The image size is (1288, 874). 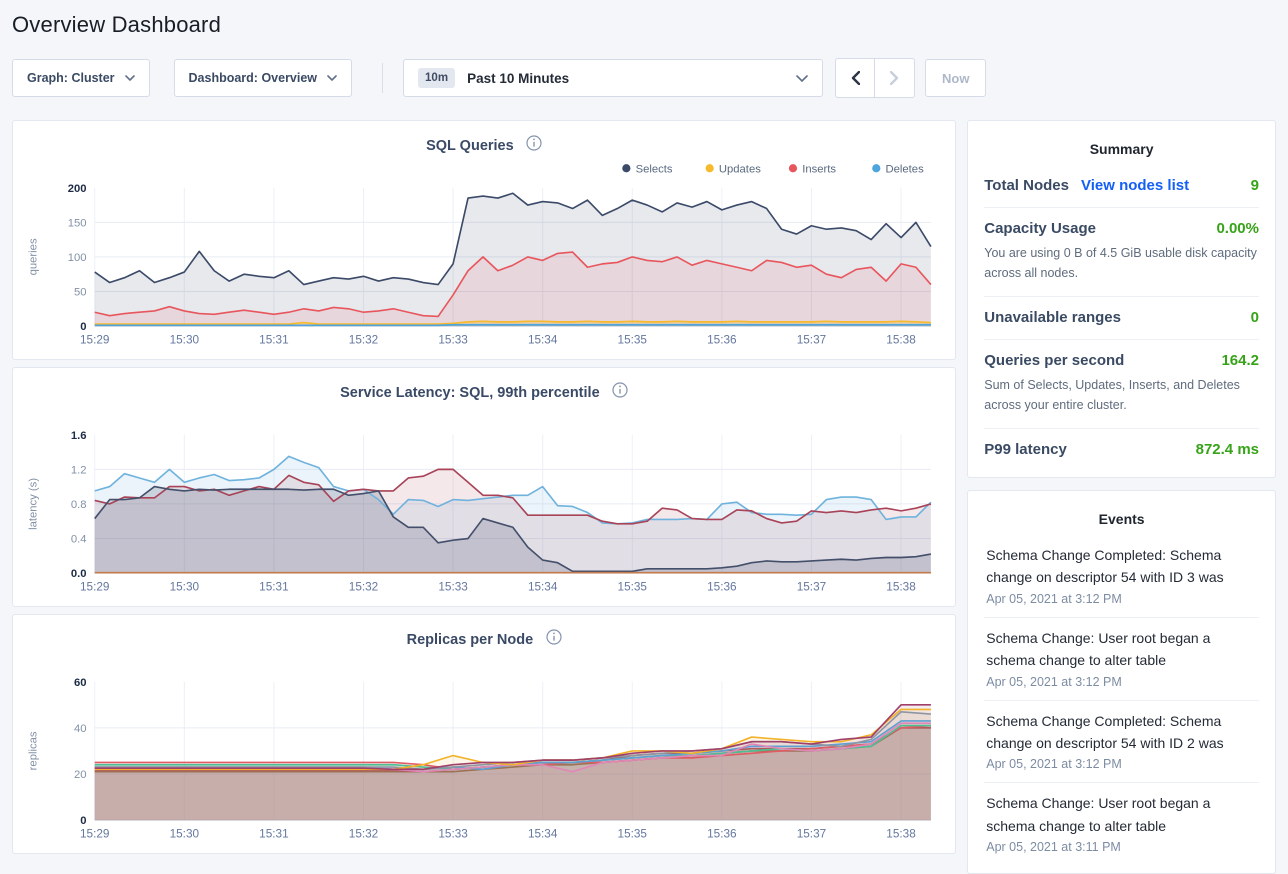 I want to click on summary-row-label: Unavailable ranges, so click(x=1052, y=317).